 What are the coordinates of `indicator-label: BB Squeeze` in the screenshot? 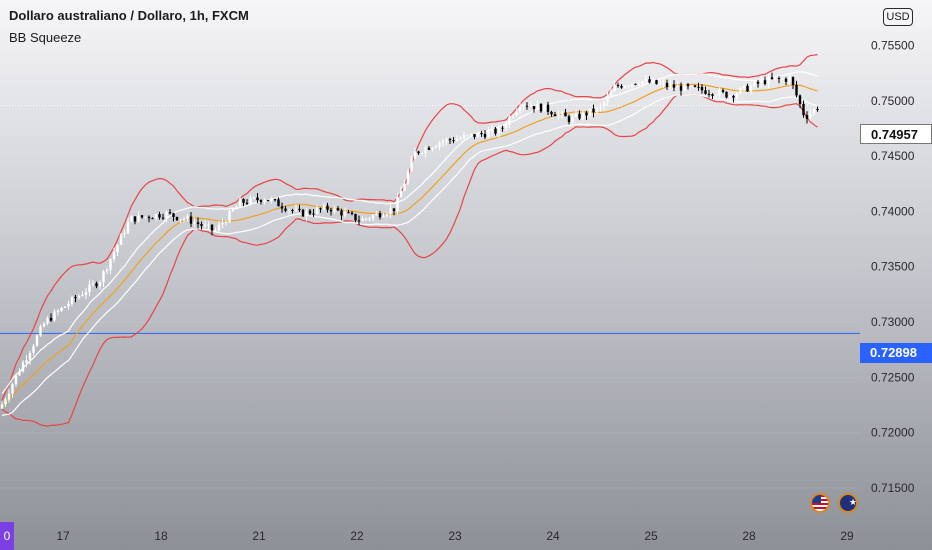 It's located at (45, 37).